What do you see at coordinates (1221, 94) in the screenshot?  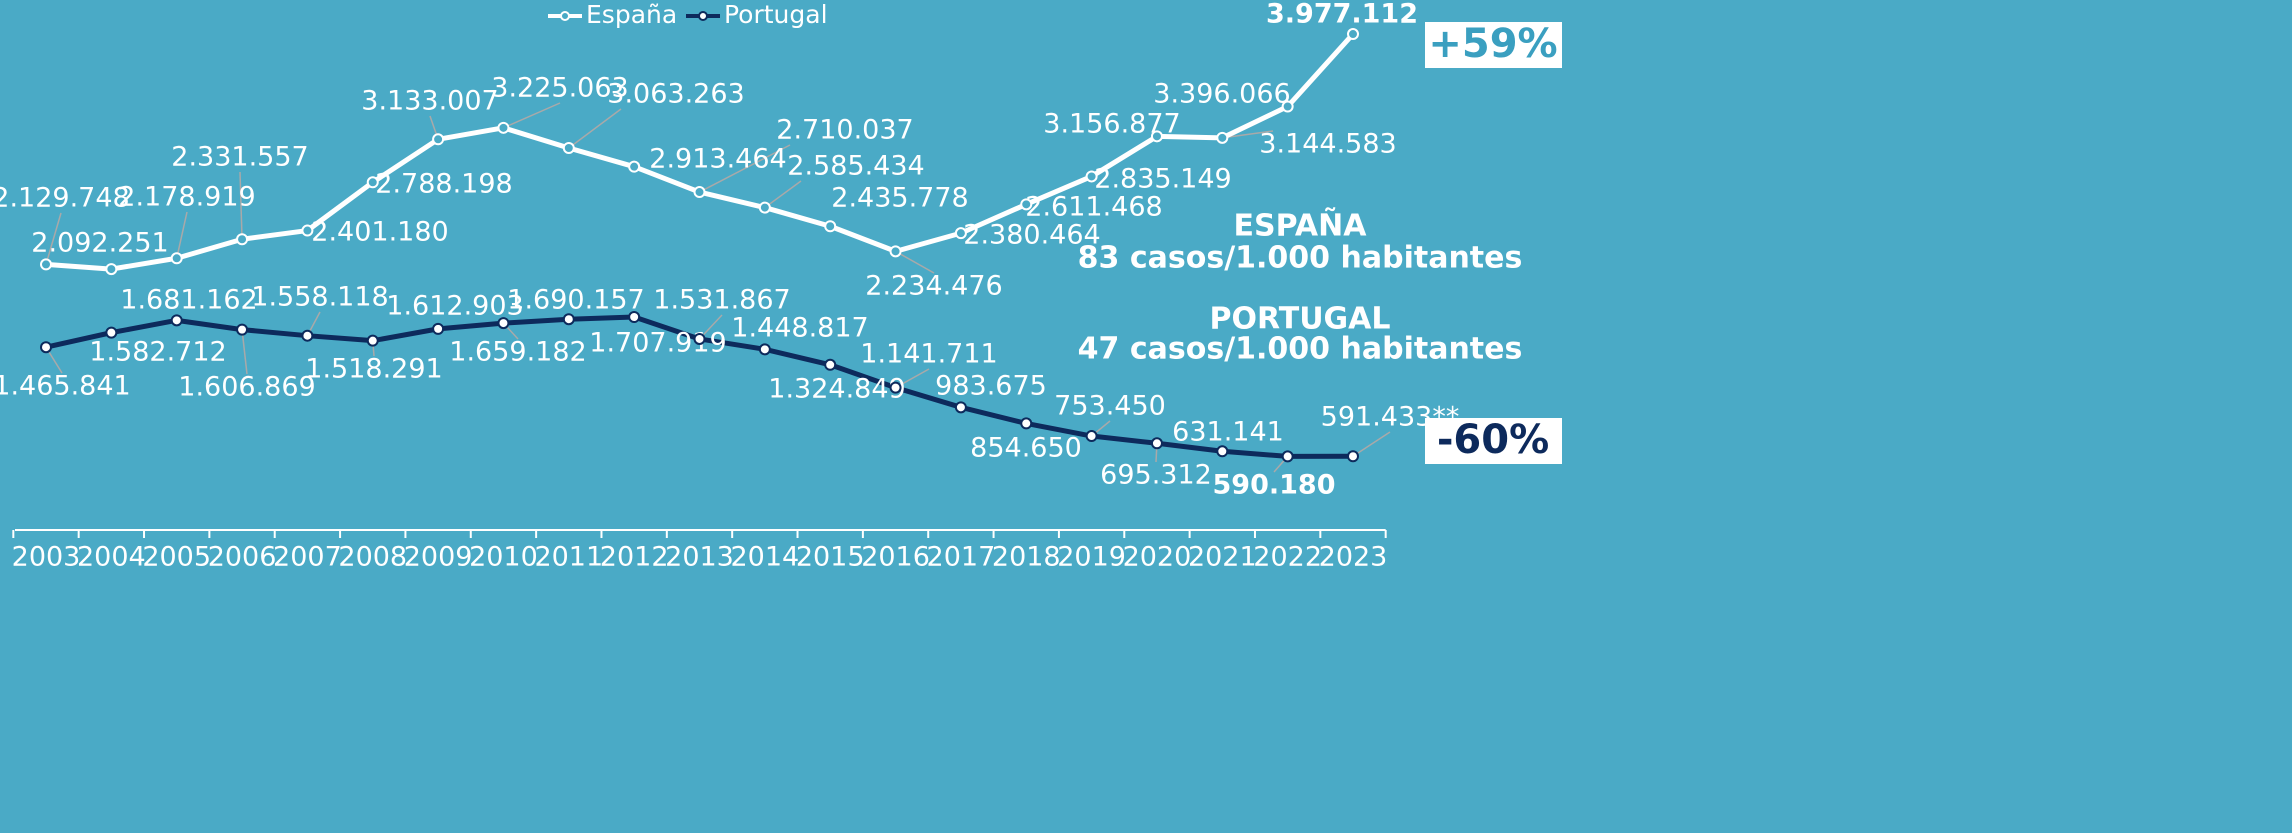 I see `data-label: 3.396.066` at bounding box center [1221, 94].